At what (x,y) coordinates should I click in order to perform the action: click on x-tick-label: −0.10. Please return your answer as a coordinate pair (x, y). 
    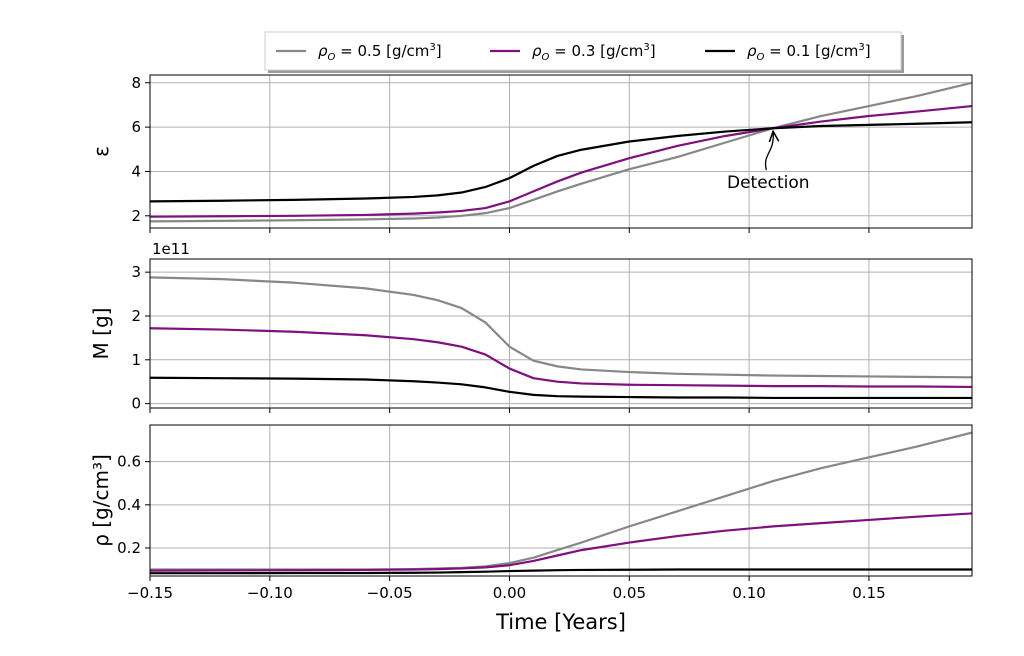
    Looking at the image, I should click on (270, 593).